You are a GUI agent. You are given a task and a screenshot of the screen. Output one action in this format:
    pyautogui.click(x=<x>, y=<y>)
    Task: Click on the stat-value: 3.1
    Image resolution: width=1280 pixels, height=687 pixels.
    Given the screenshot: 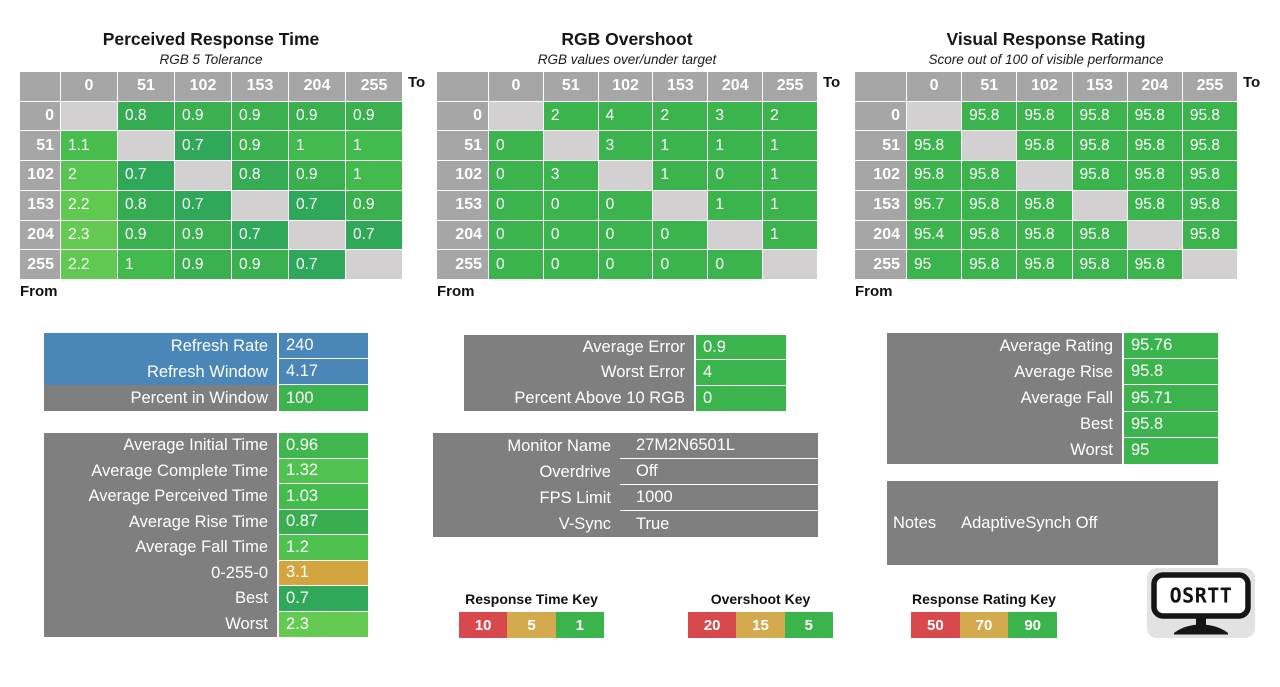 What is the action you would take?
    pyautogui.click(x=322, y=573)
    